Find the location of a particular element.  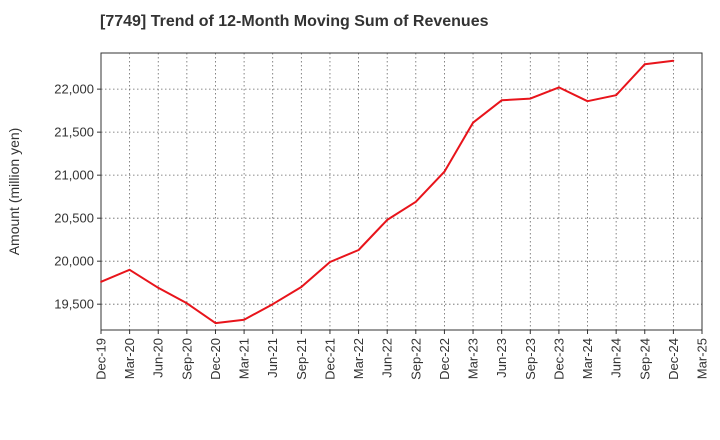

x-tick-label: Mar-25 is located at coordinates (702, 358).